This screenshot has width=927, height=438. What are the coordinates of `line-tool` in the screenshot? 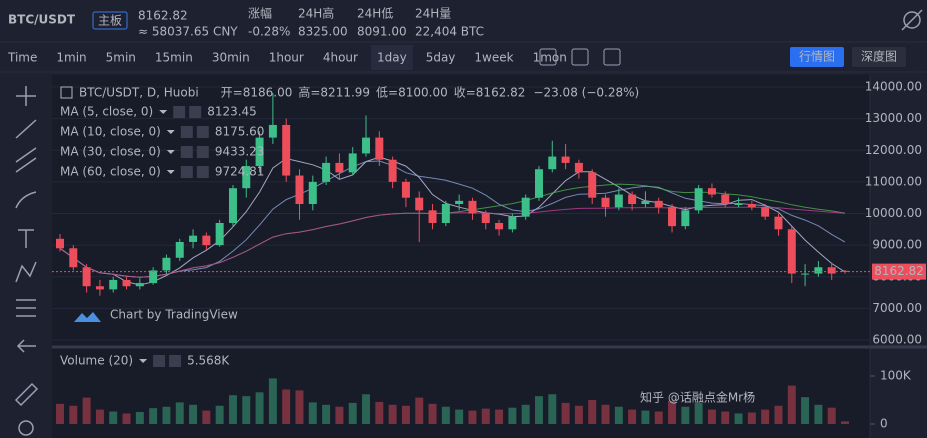 It's located at (26, 129).